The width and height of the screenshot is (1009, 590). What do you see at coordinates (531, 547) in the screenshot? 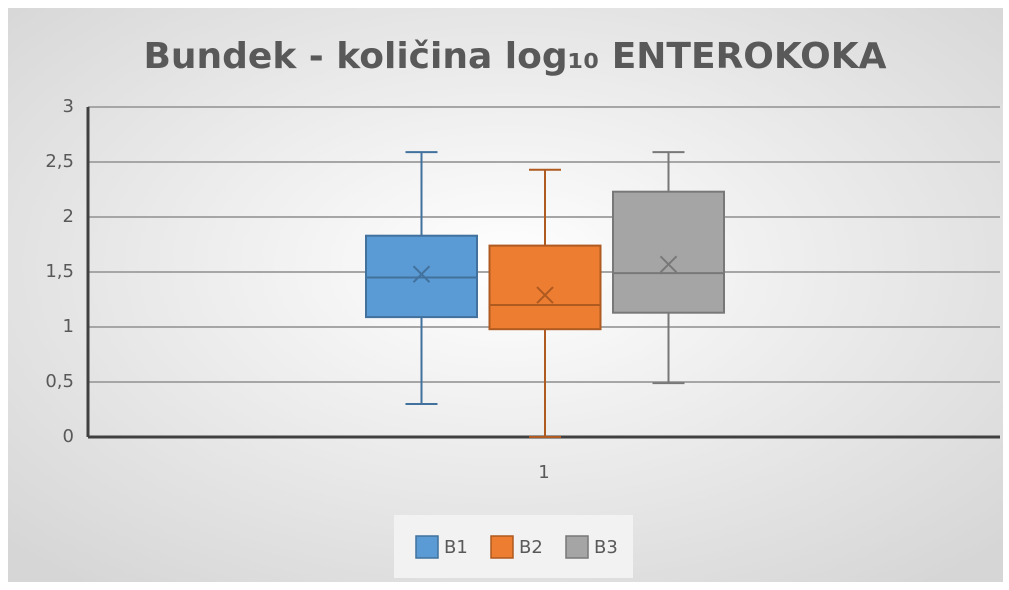
I see `legend-label: B2` at bounding box center [531, 547].